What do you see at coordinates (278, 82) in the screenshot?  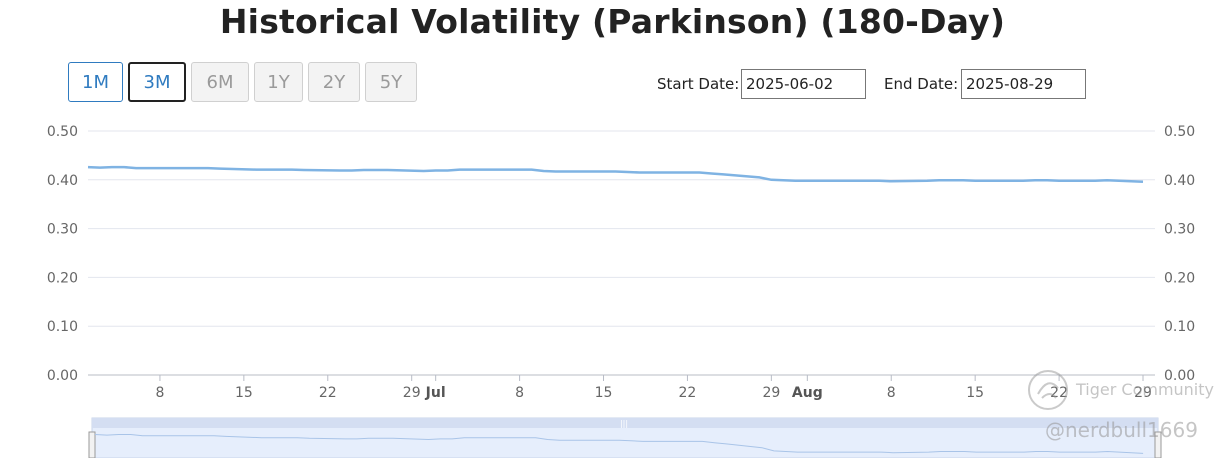 I see `range-button-1y: 1Y` at bounding box center [278, 82].